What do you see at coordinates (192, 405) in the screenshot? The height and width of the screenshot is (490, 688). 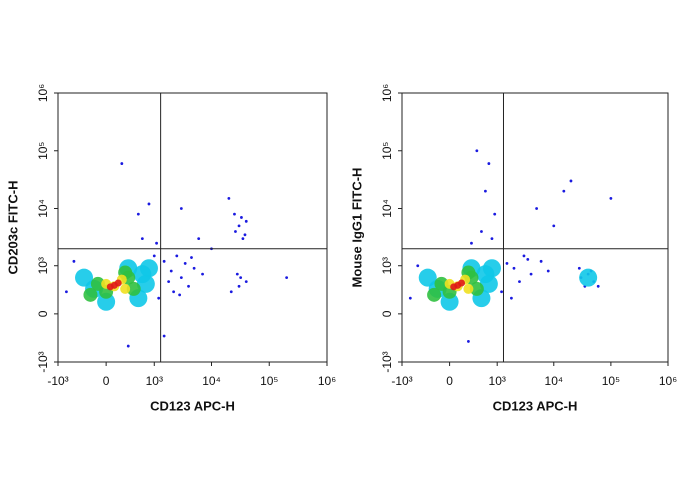 I see `x-axis-label: CD123 APC-H` at bounding box center [192, 405].